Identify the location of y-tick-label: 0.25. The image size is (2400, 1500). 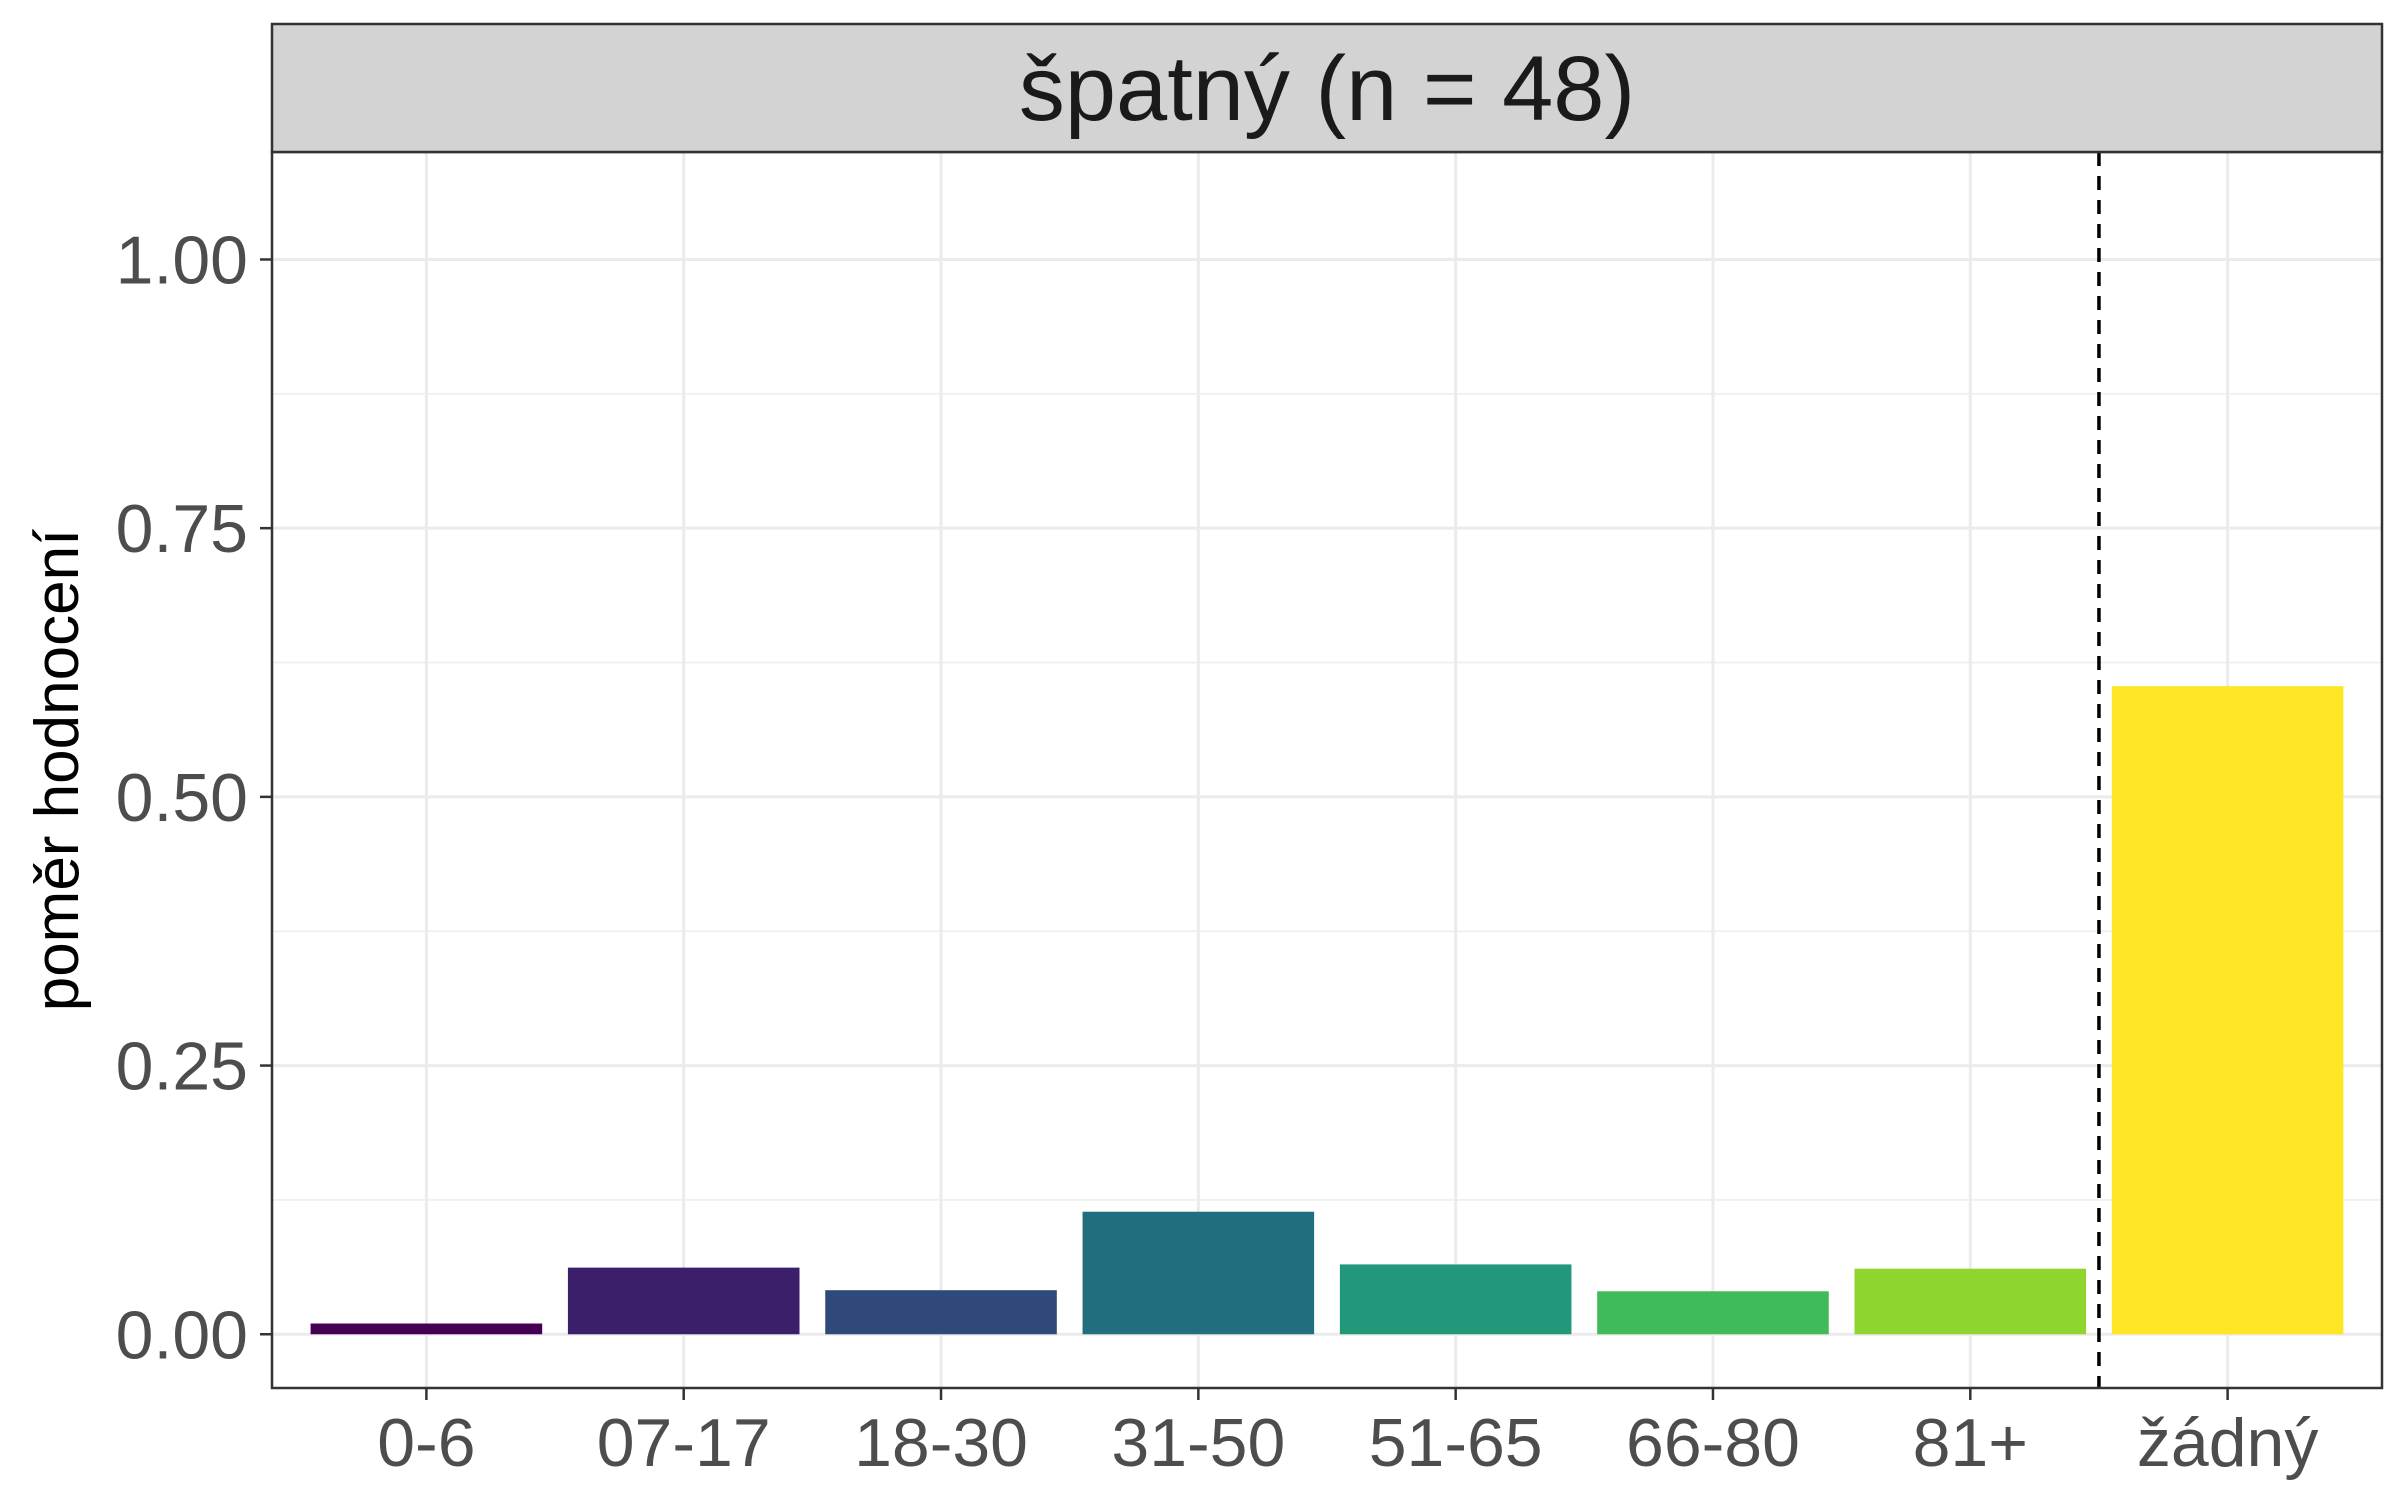
(182, 1067).